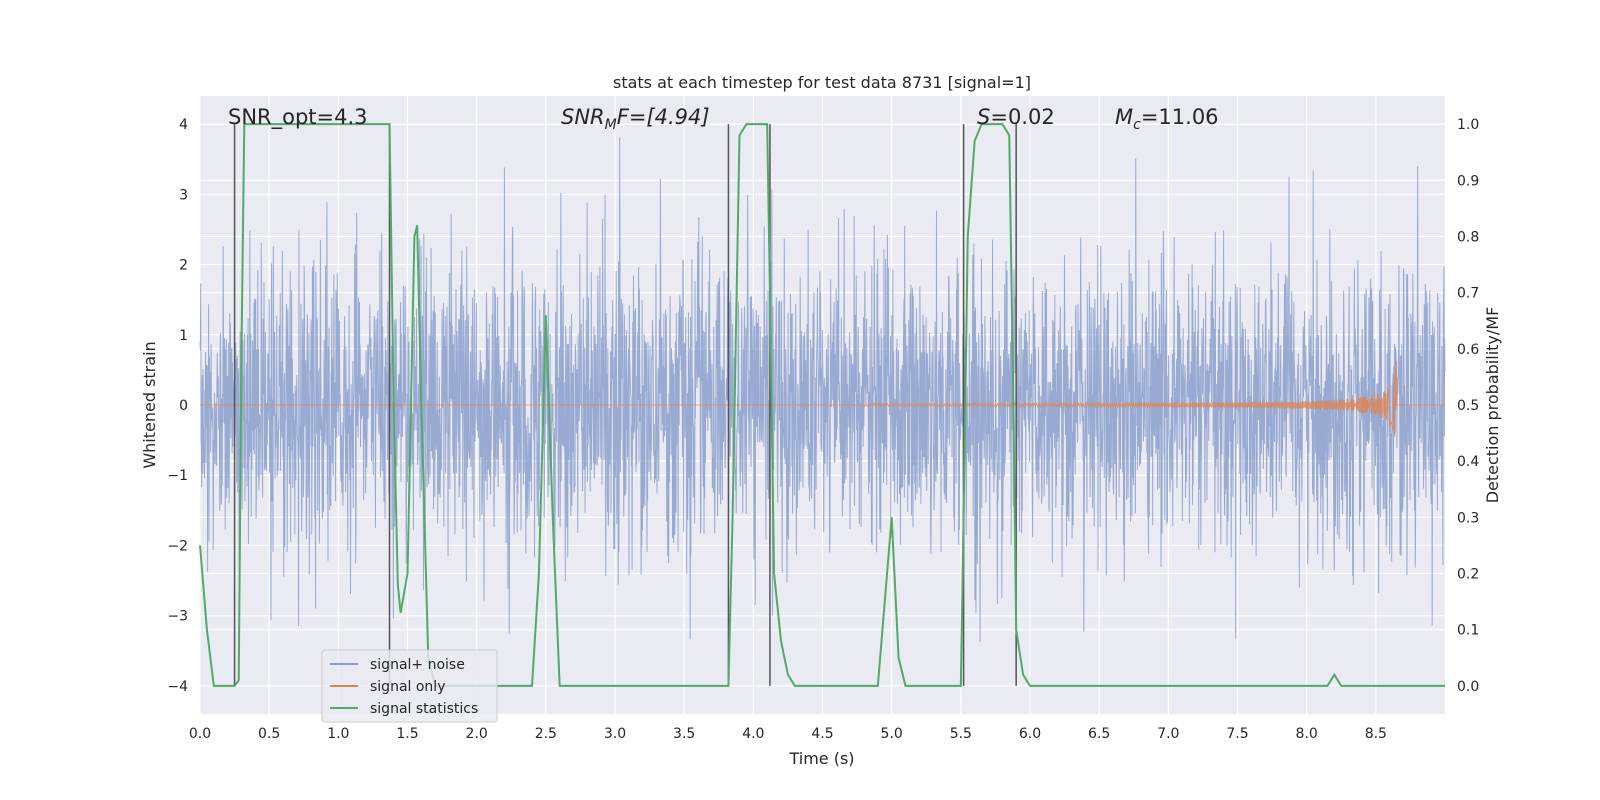 The width and height of the screenshot is (1600, 800). I want to click on x-tick-label: 6.0, so click(1030, 734).